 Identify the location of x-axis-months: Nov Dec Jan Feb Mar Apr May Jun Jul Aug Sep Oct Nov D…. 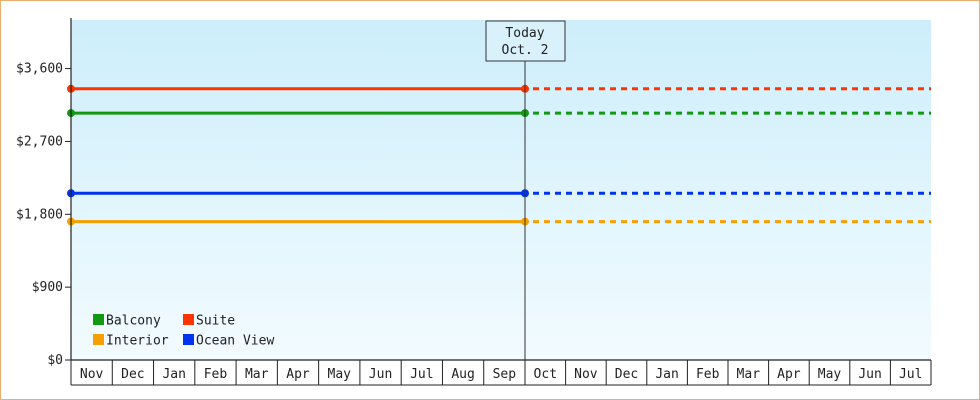
(501, 372).